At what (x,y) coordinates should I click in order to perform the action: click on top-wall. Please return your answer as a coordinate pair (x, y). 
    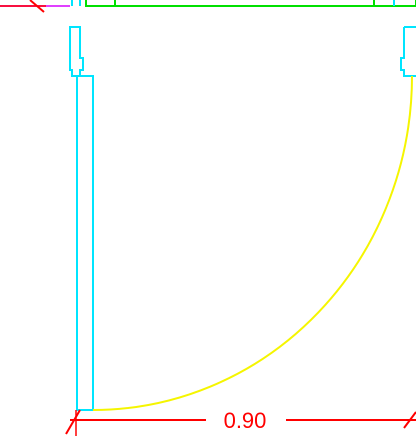
    Looking at the image, I should click on (208, 3).